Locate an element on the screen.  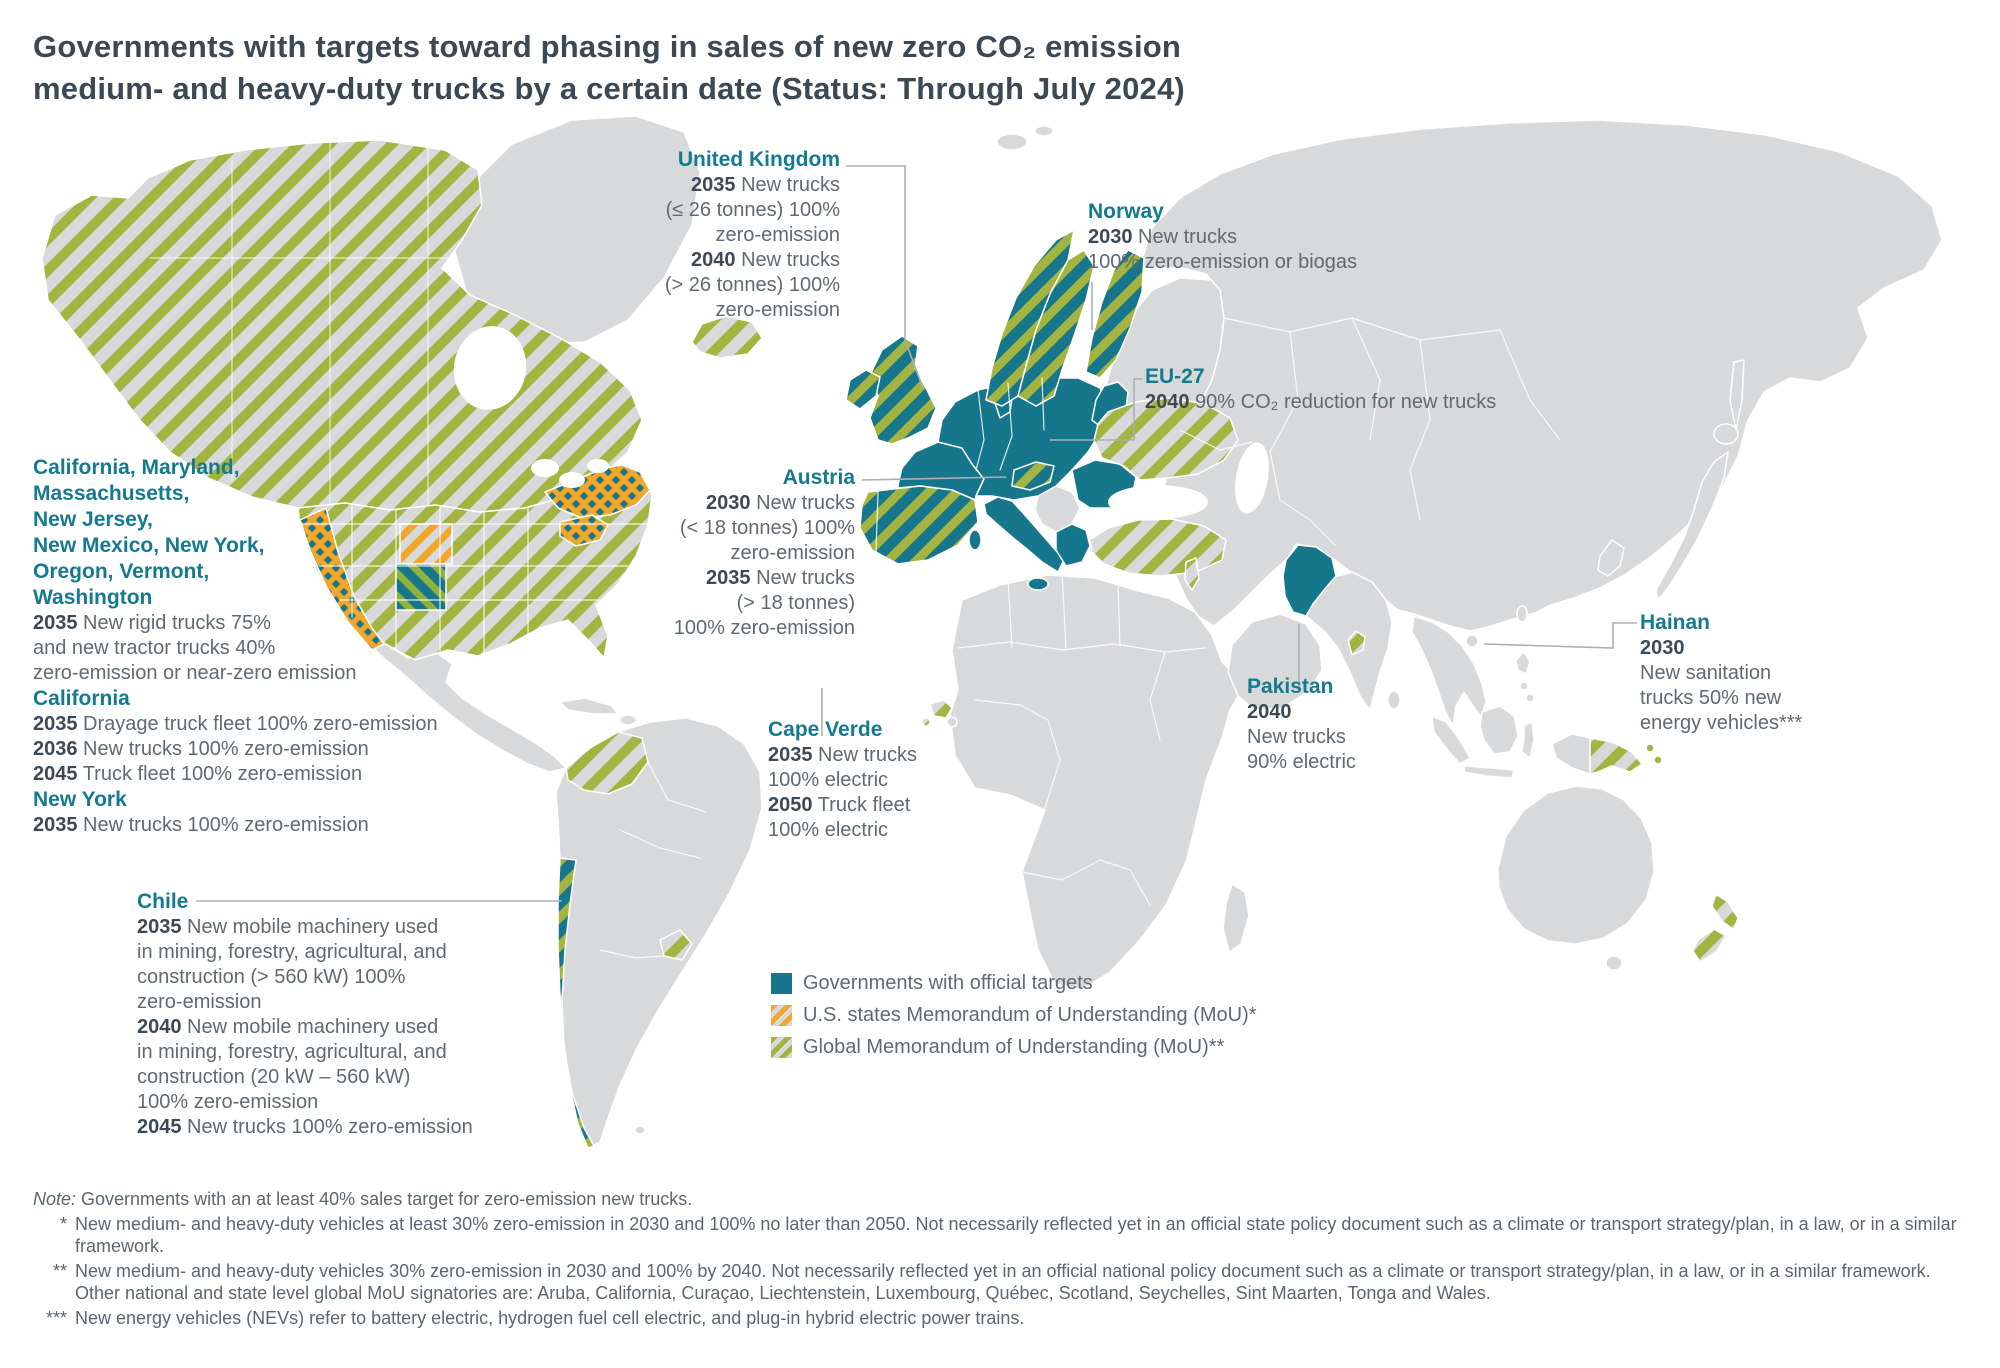
target-line: 2035 New trucks 100% zero-emission is located at coordinates (201, 825).